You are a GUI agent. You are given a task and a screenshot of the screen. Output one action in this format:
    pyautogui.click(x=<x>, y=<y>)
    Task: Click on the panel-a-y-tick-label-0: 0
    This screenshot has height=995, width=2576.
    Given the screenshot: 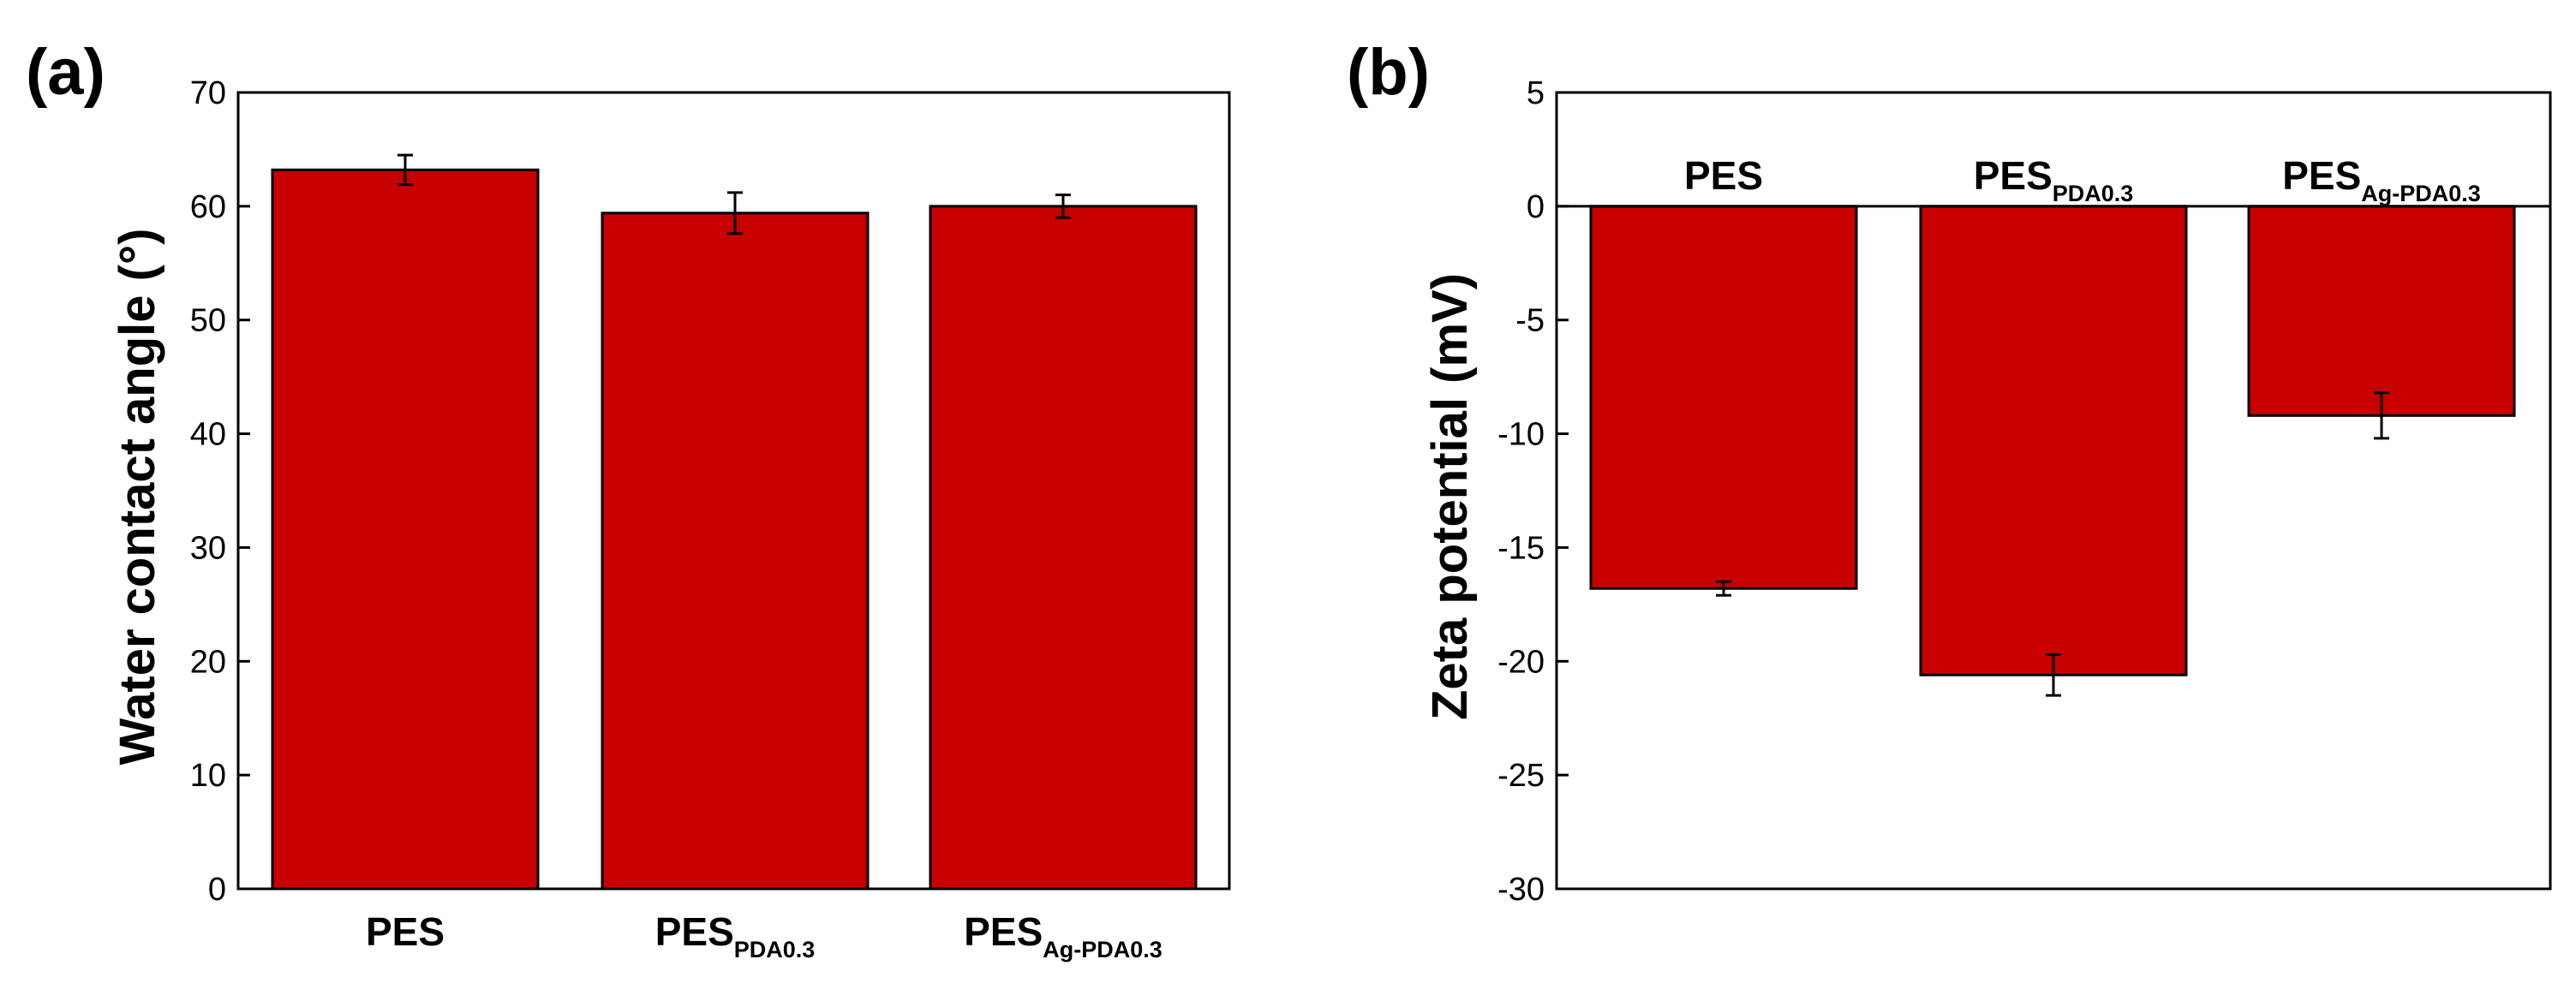 What is the action you would take?
    pyautogui.click(x=217, y=890)
    